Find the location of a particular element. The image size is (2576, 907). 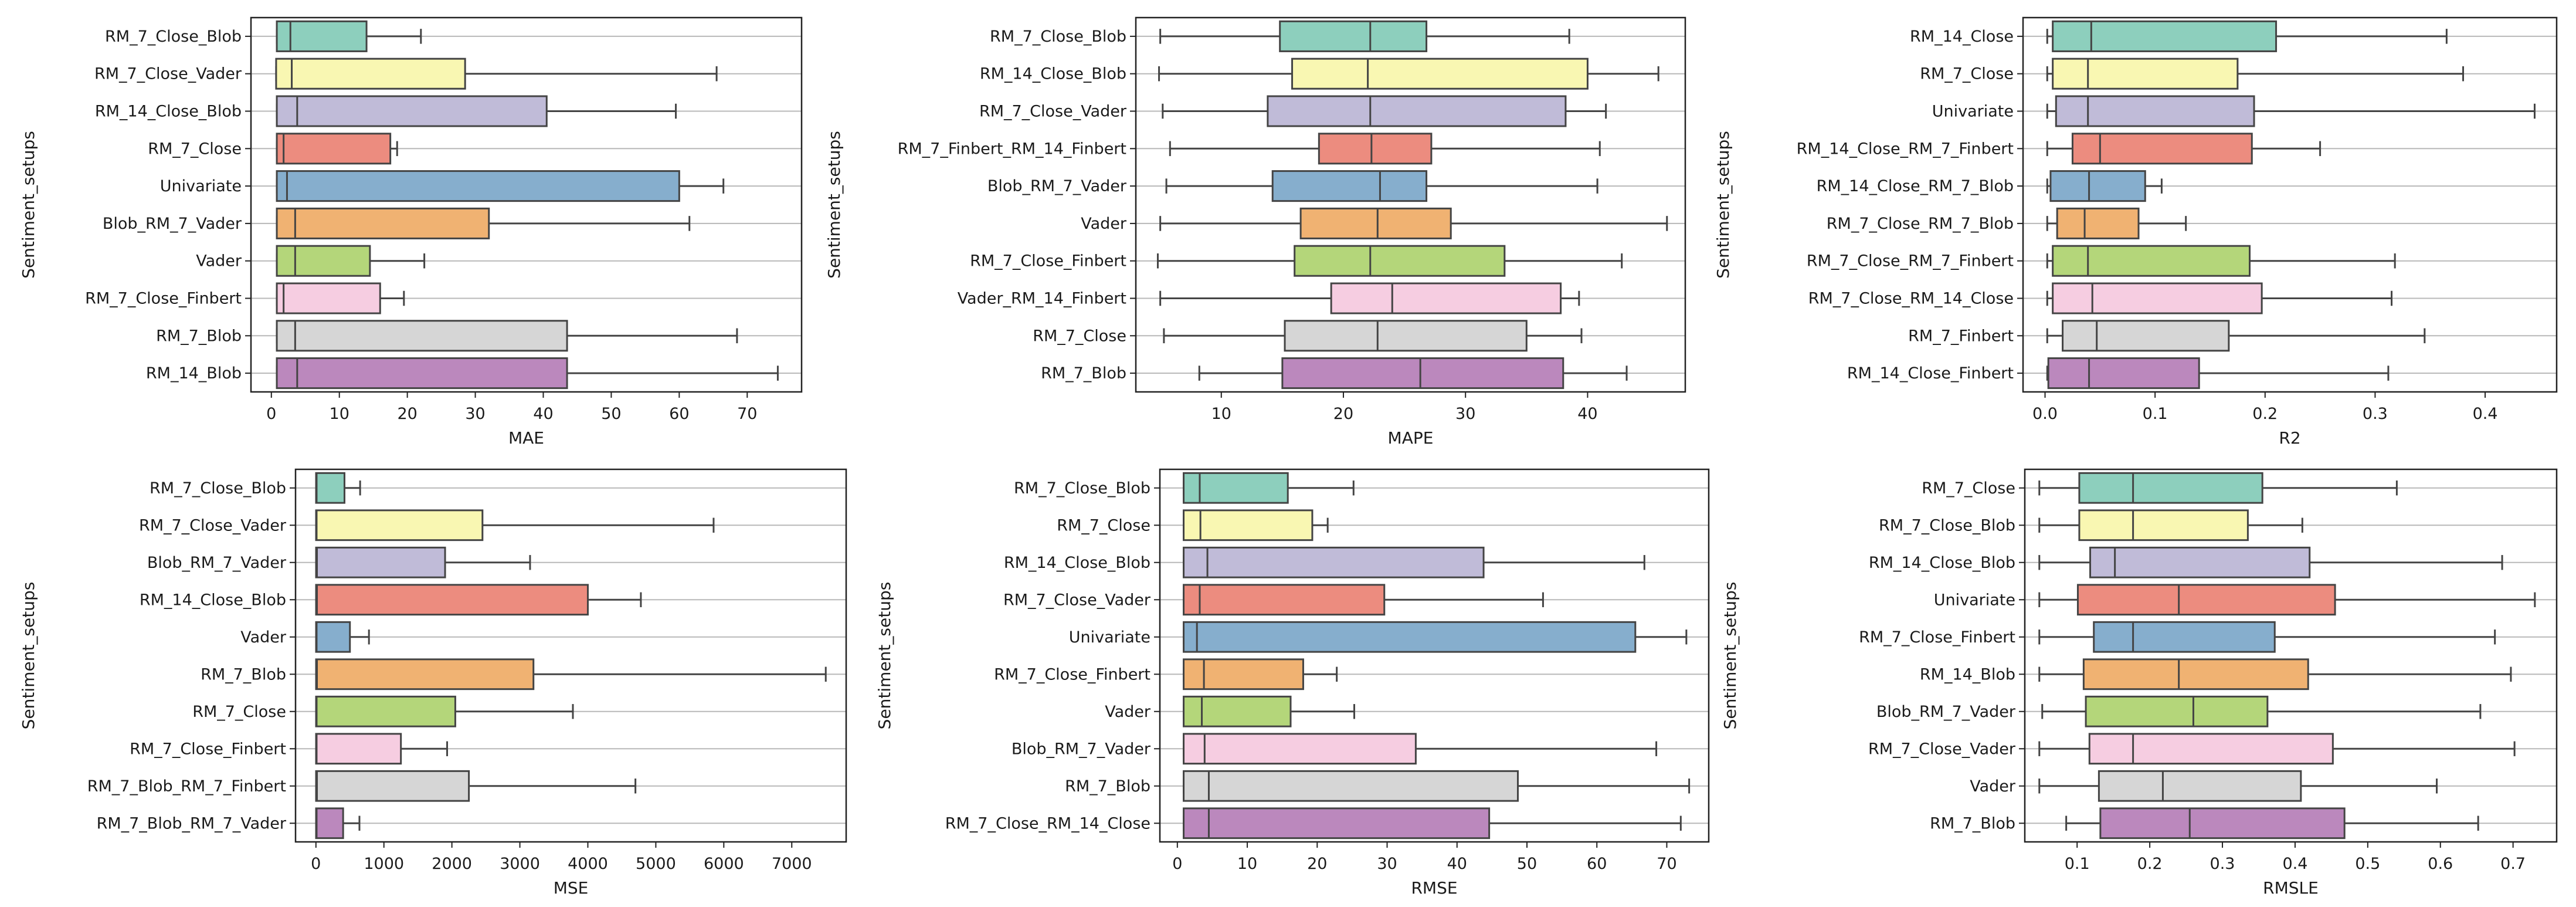

x-axis-label: MAE is located at coordinates (526, 438).